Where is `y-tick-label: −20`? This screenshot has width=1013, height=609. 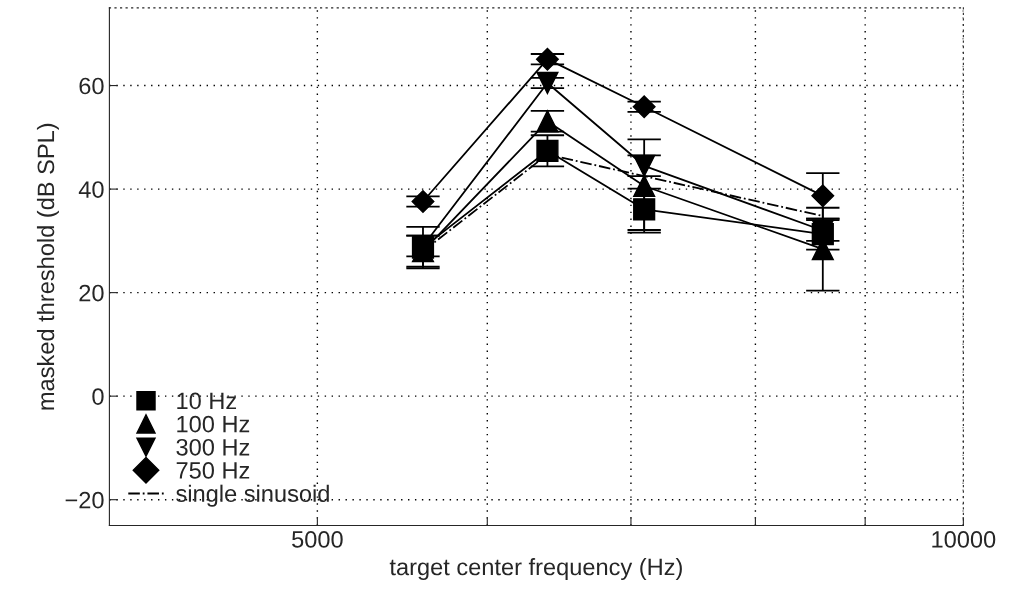 y-tick-label: −20 is located at coordinates (84, 500).